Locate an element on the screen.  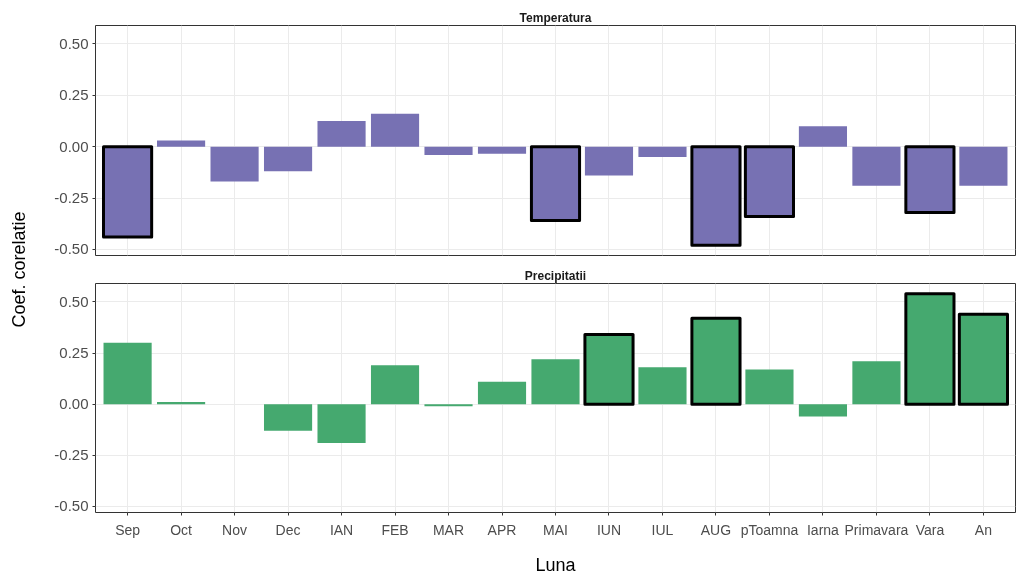
x-tick-label: Primavara is located at coordinates (876, 529).